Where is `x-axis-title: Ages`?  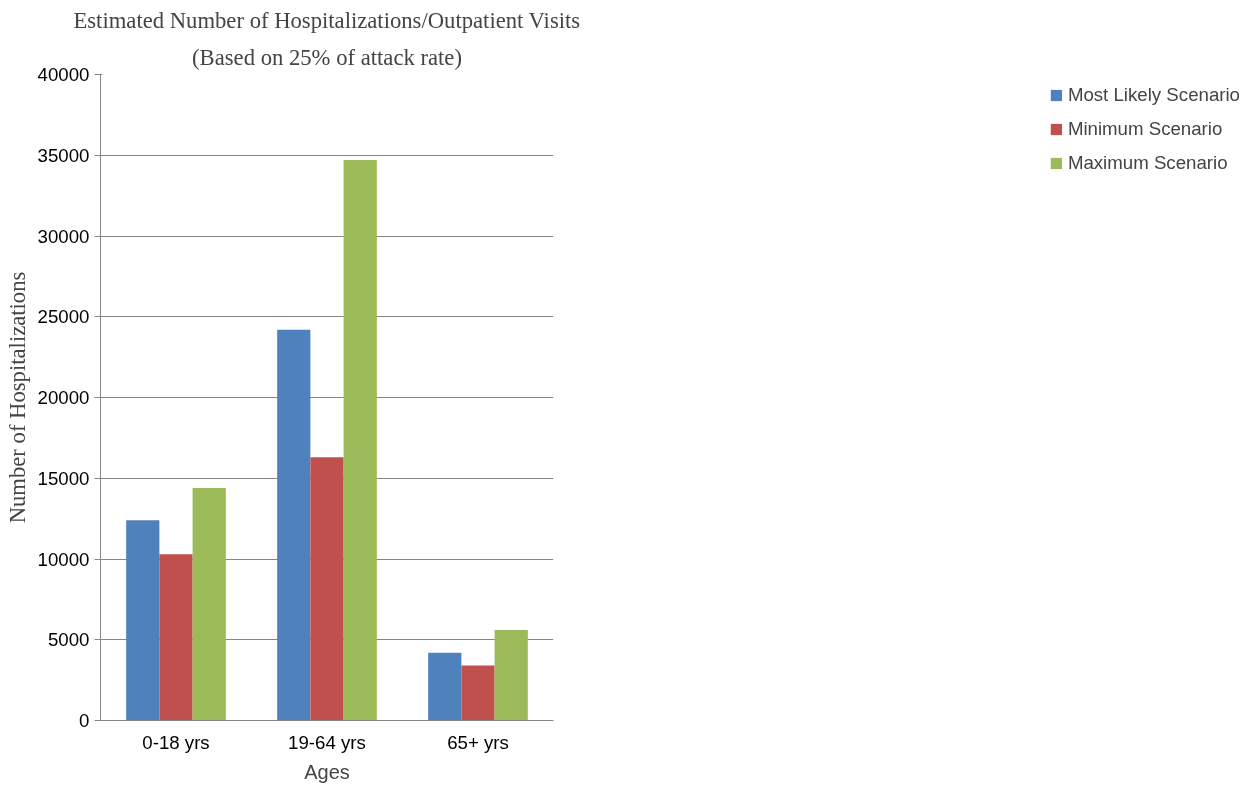 x-axis-title: Ages is located at coordinates (327, 771).